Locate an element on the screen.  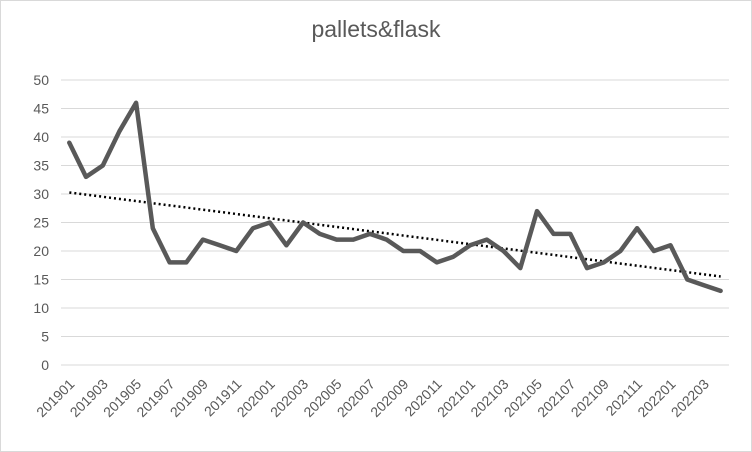
x-tick-label: 201909 is located at coordinates (189, 398).